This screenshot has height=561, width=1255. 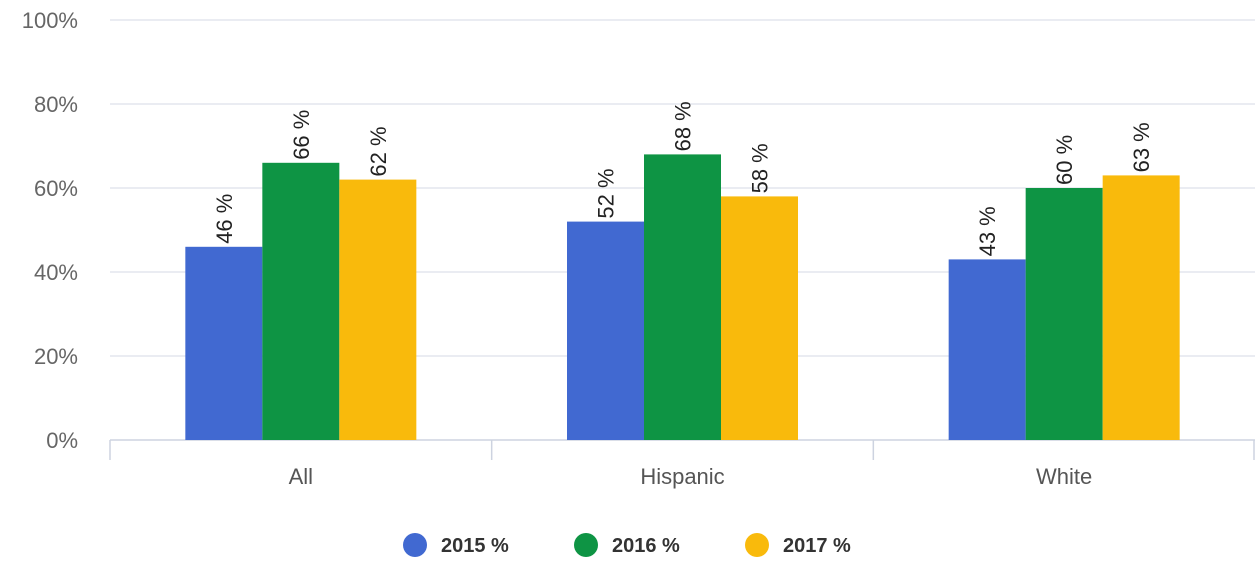 What do you see at coordinates (475, 546) in the screenshot?
I see `legend-item-label: 2015 %` at bounding box center [475, 546].